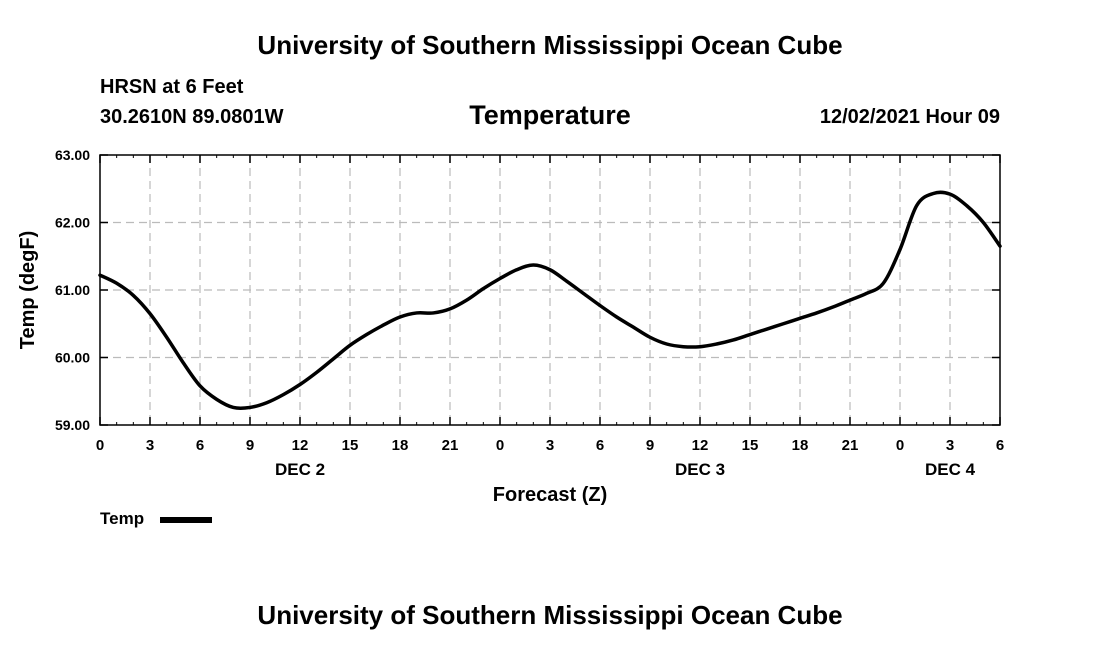  I want to click on day-label: DEC 4, so click(950, 469).